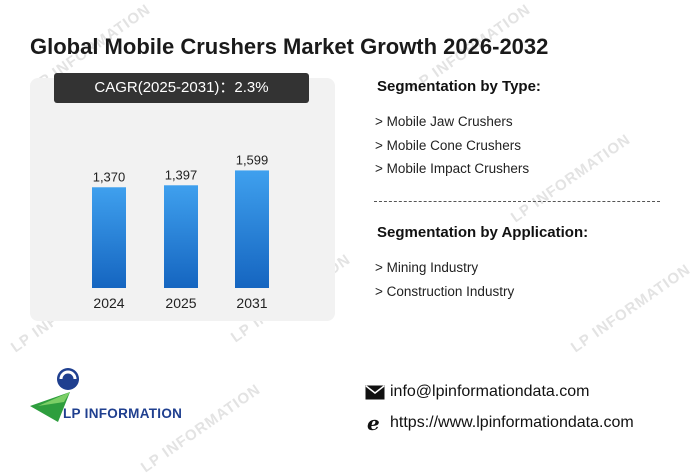 This screenshot has width=690, height=476. I want to click on data-label: 1,370, so click(109, 176).